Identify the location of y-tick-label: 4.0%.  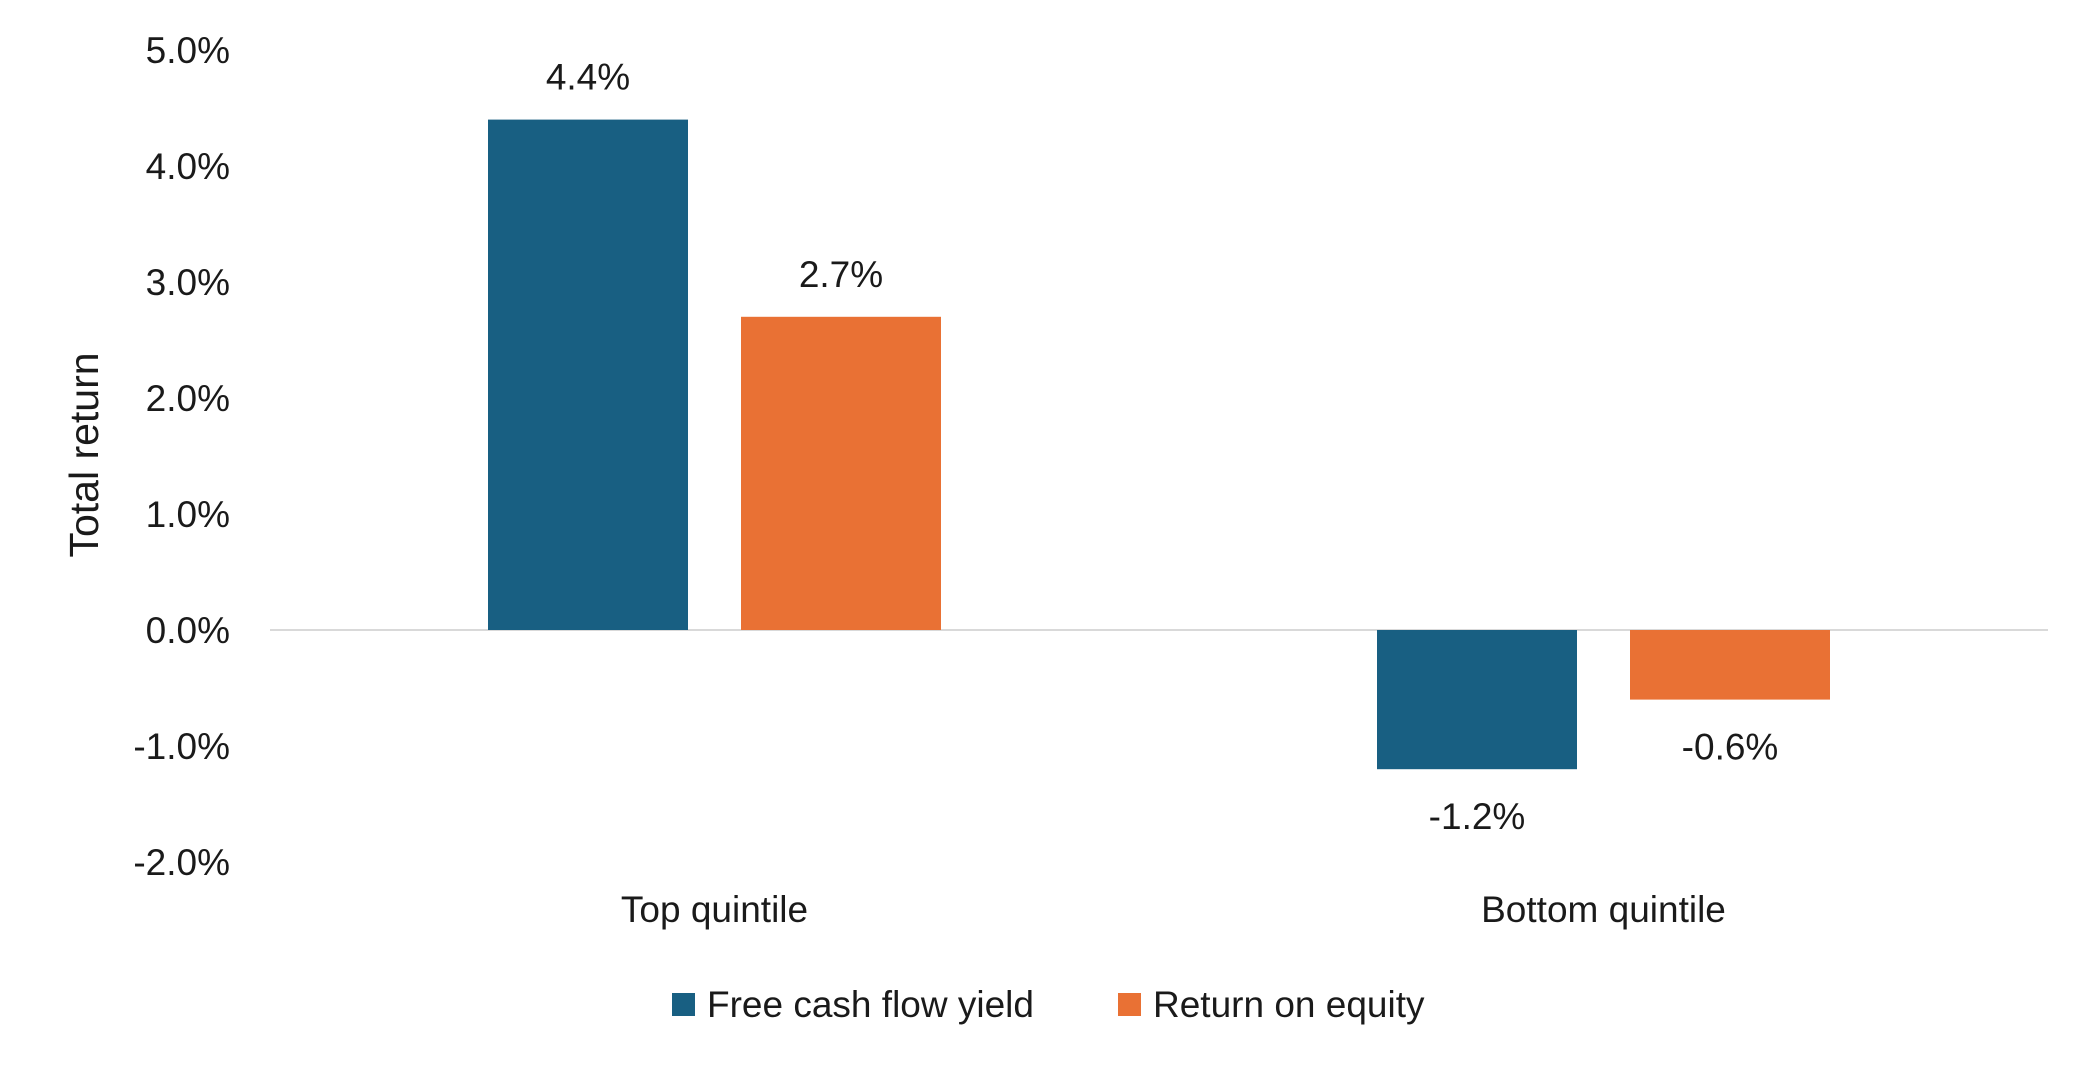
(188, 166).